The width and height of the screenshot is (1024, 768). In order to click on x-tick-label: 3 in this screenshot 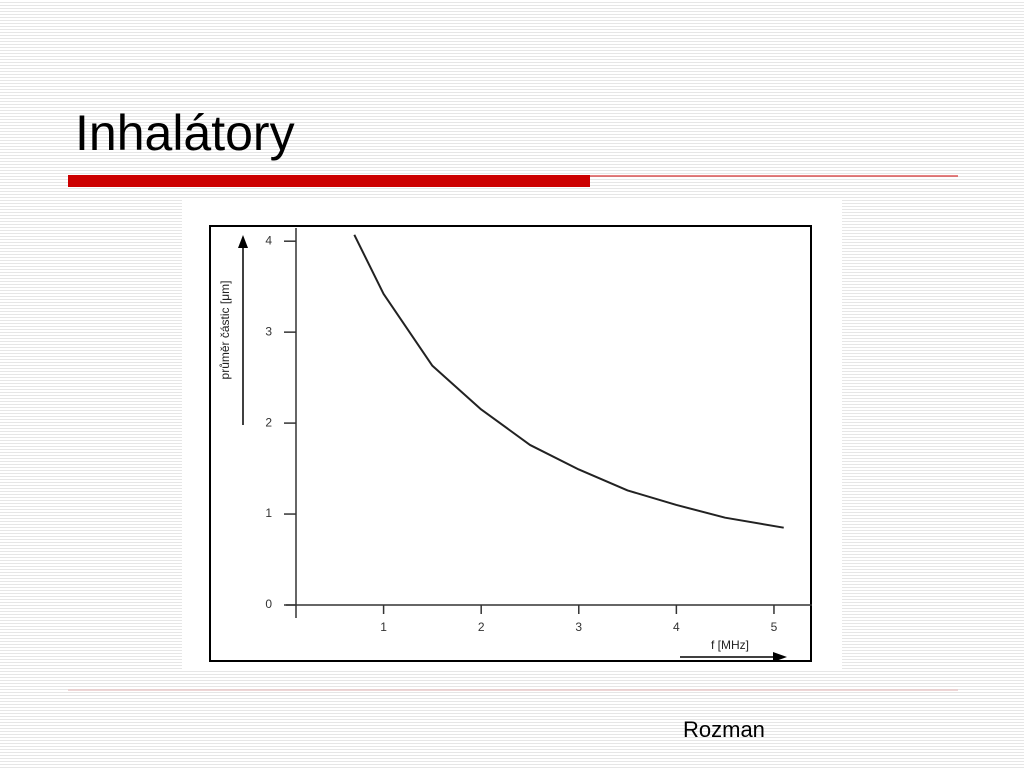, I will do `click(578, 627)`.